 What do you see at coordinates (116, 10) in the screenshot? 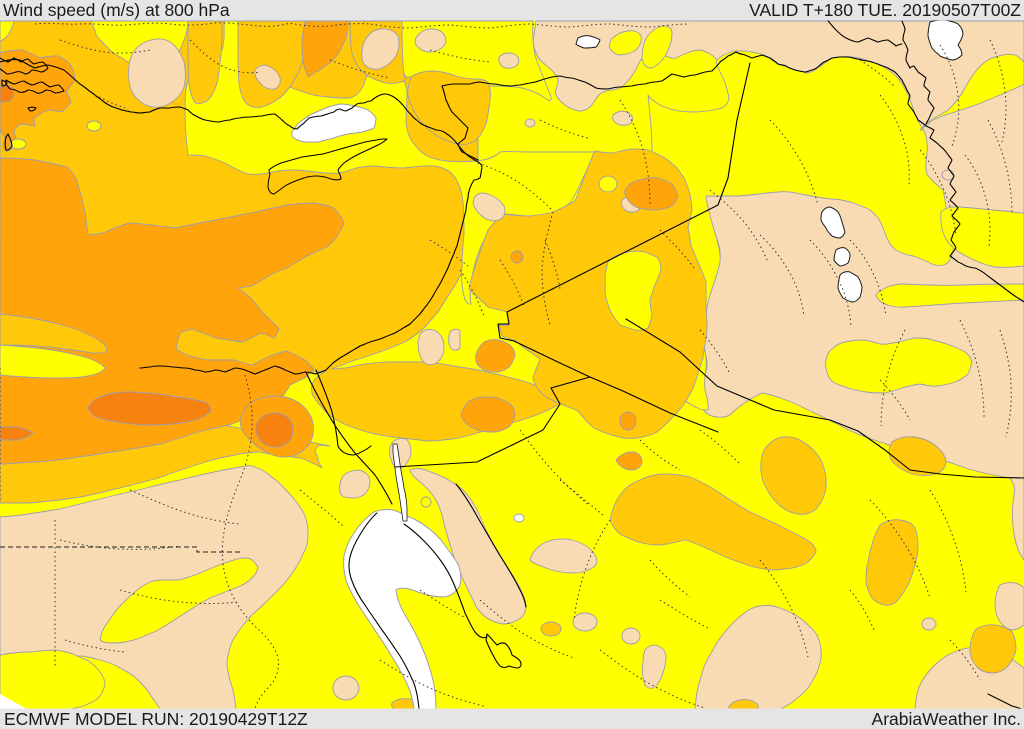
I see `svg-text: Wind speed (m/s) at 800 hPa` at bounding box center [116, 10].